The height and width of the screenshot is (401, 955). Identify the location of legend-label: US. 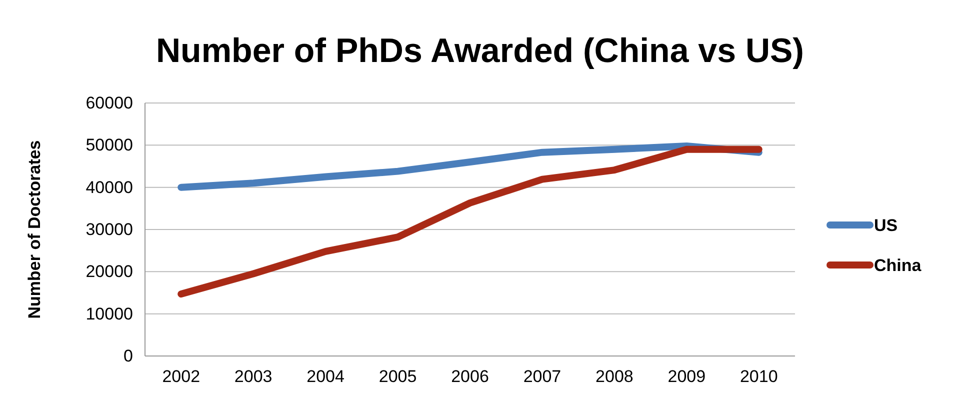
(886, 225).